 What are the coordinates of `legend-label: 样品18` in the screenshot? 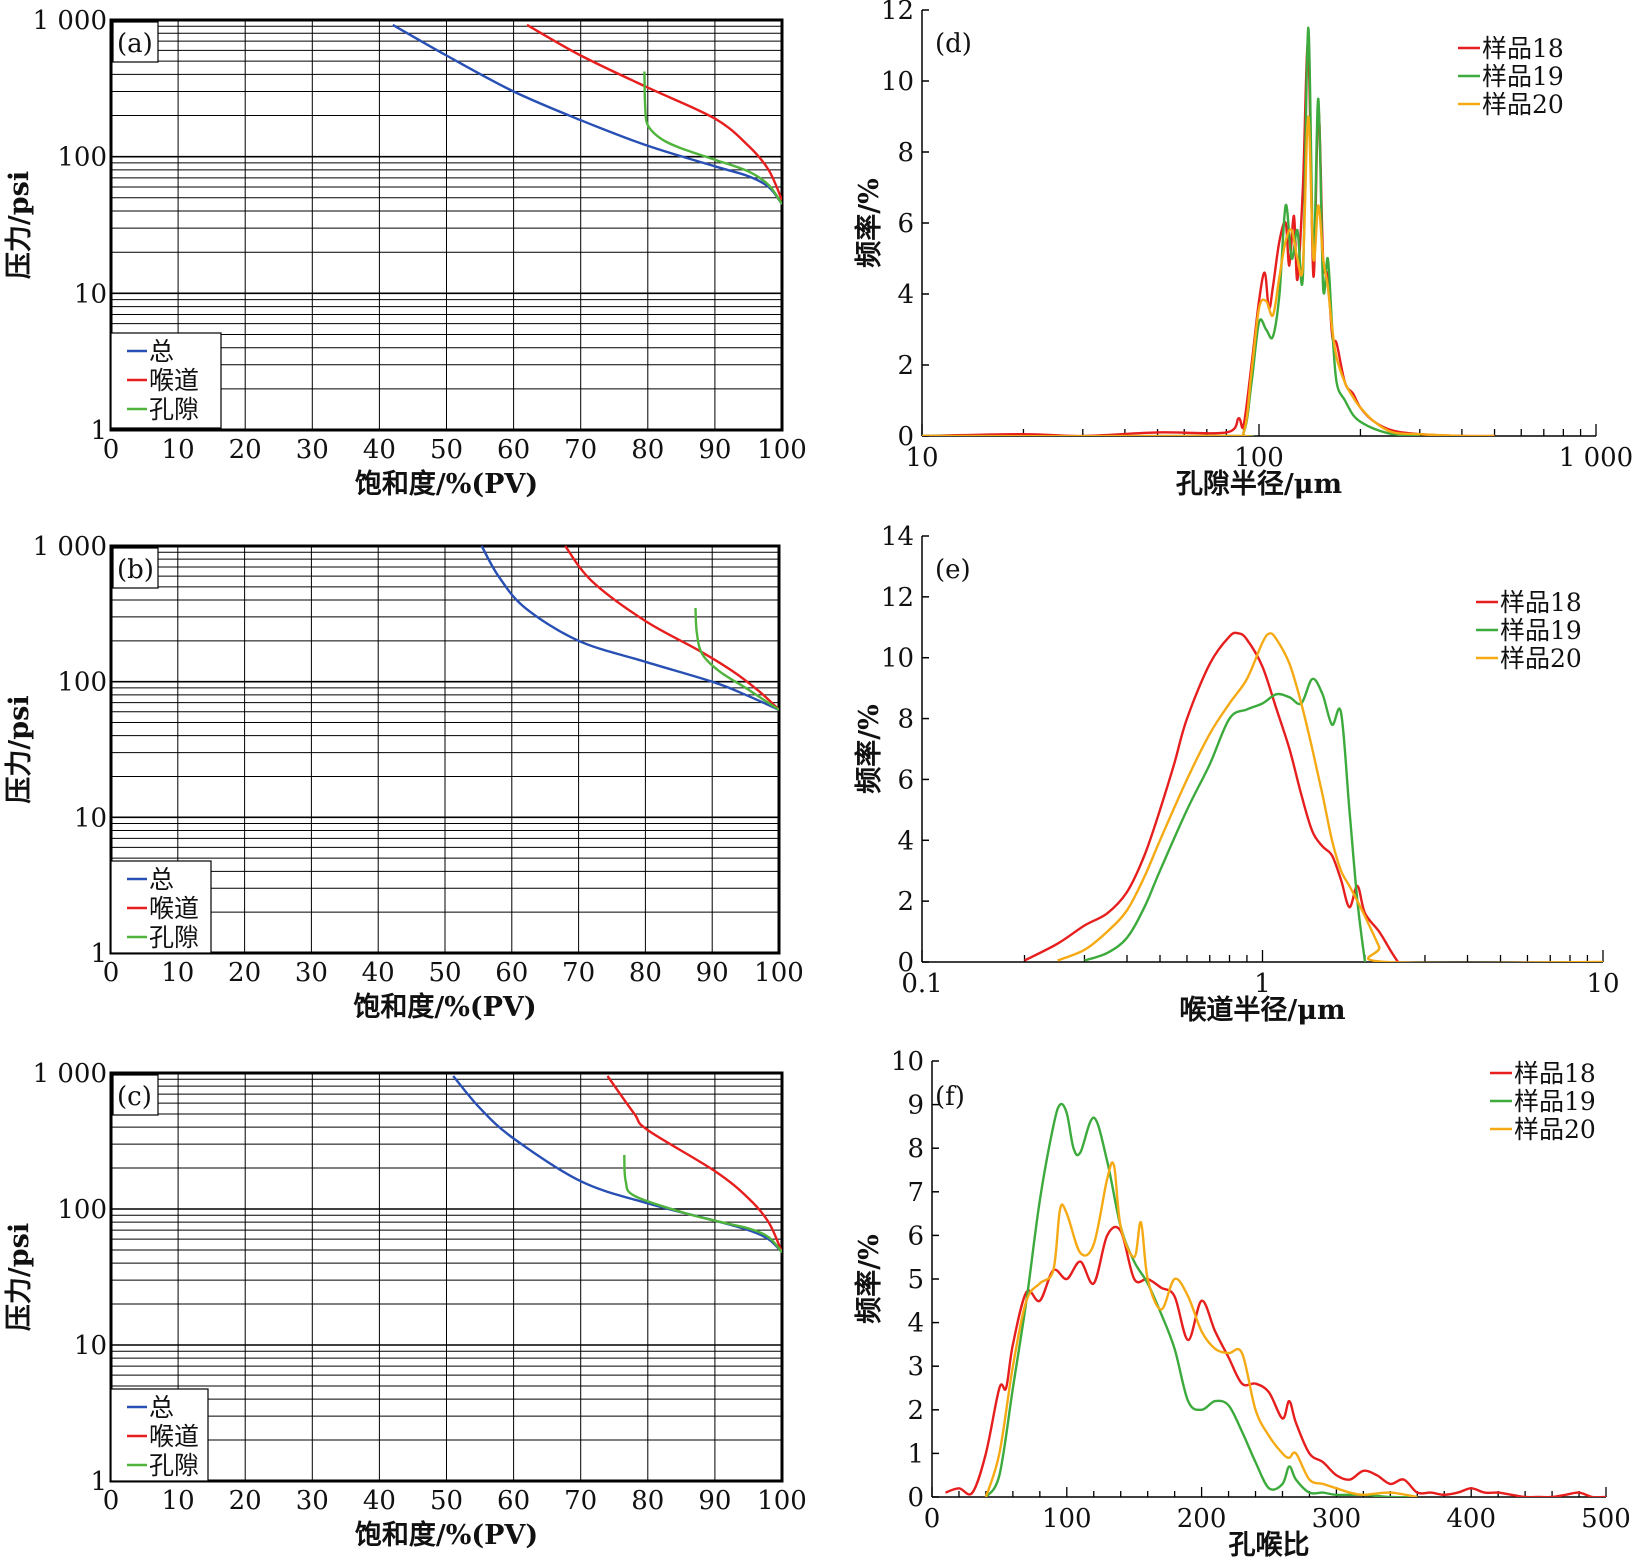 It's located at (1541, 602).